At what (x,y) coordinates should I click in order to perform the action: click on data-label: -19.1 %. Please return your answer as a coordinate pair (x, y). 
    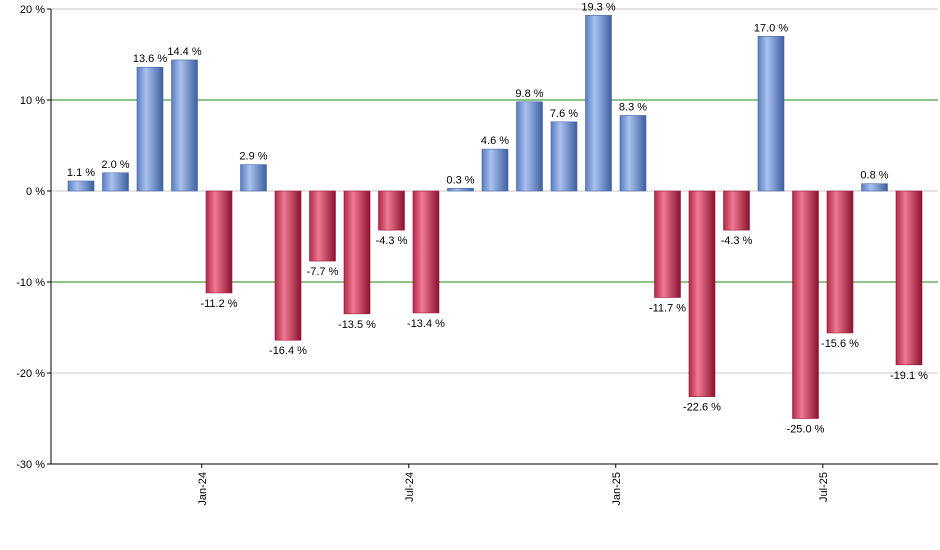
    Looking at the image, I should click on (909, 376).